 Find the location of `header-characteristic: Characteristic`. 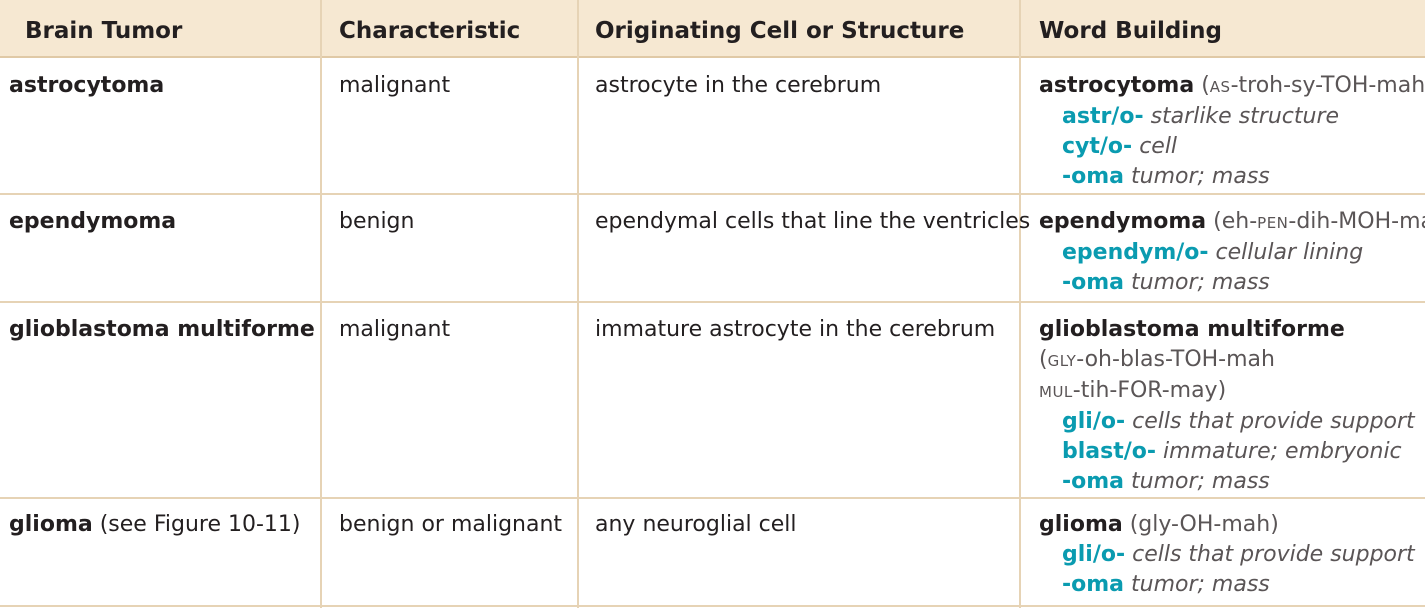

header-characteristic: Characteristic is located at coordinates (430, 31).